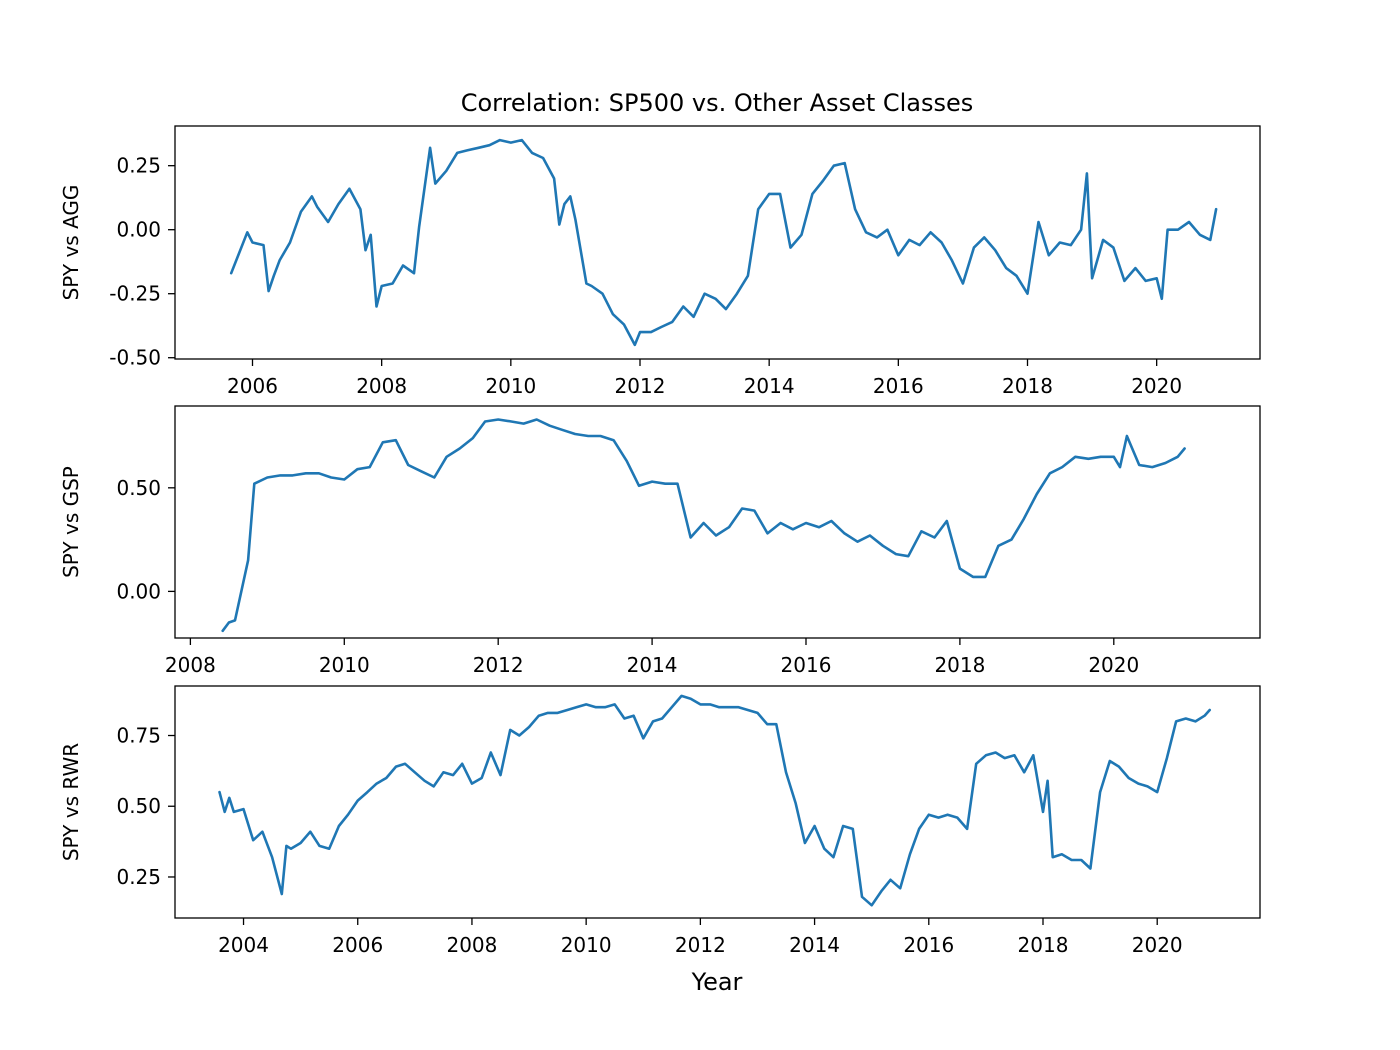  What do you see at coordinates (243, 945) in the screenshot?
I see `x-tick-label: 2004` at bounding box center [243, 945].